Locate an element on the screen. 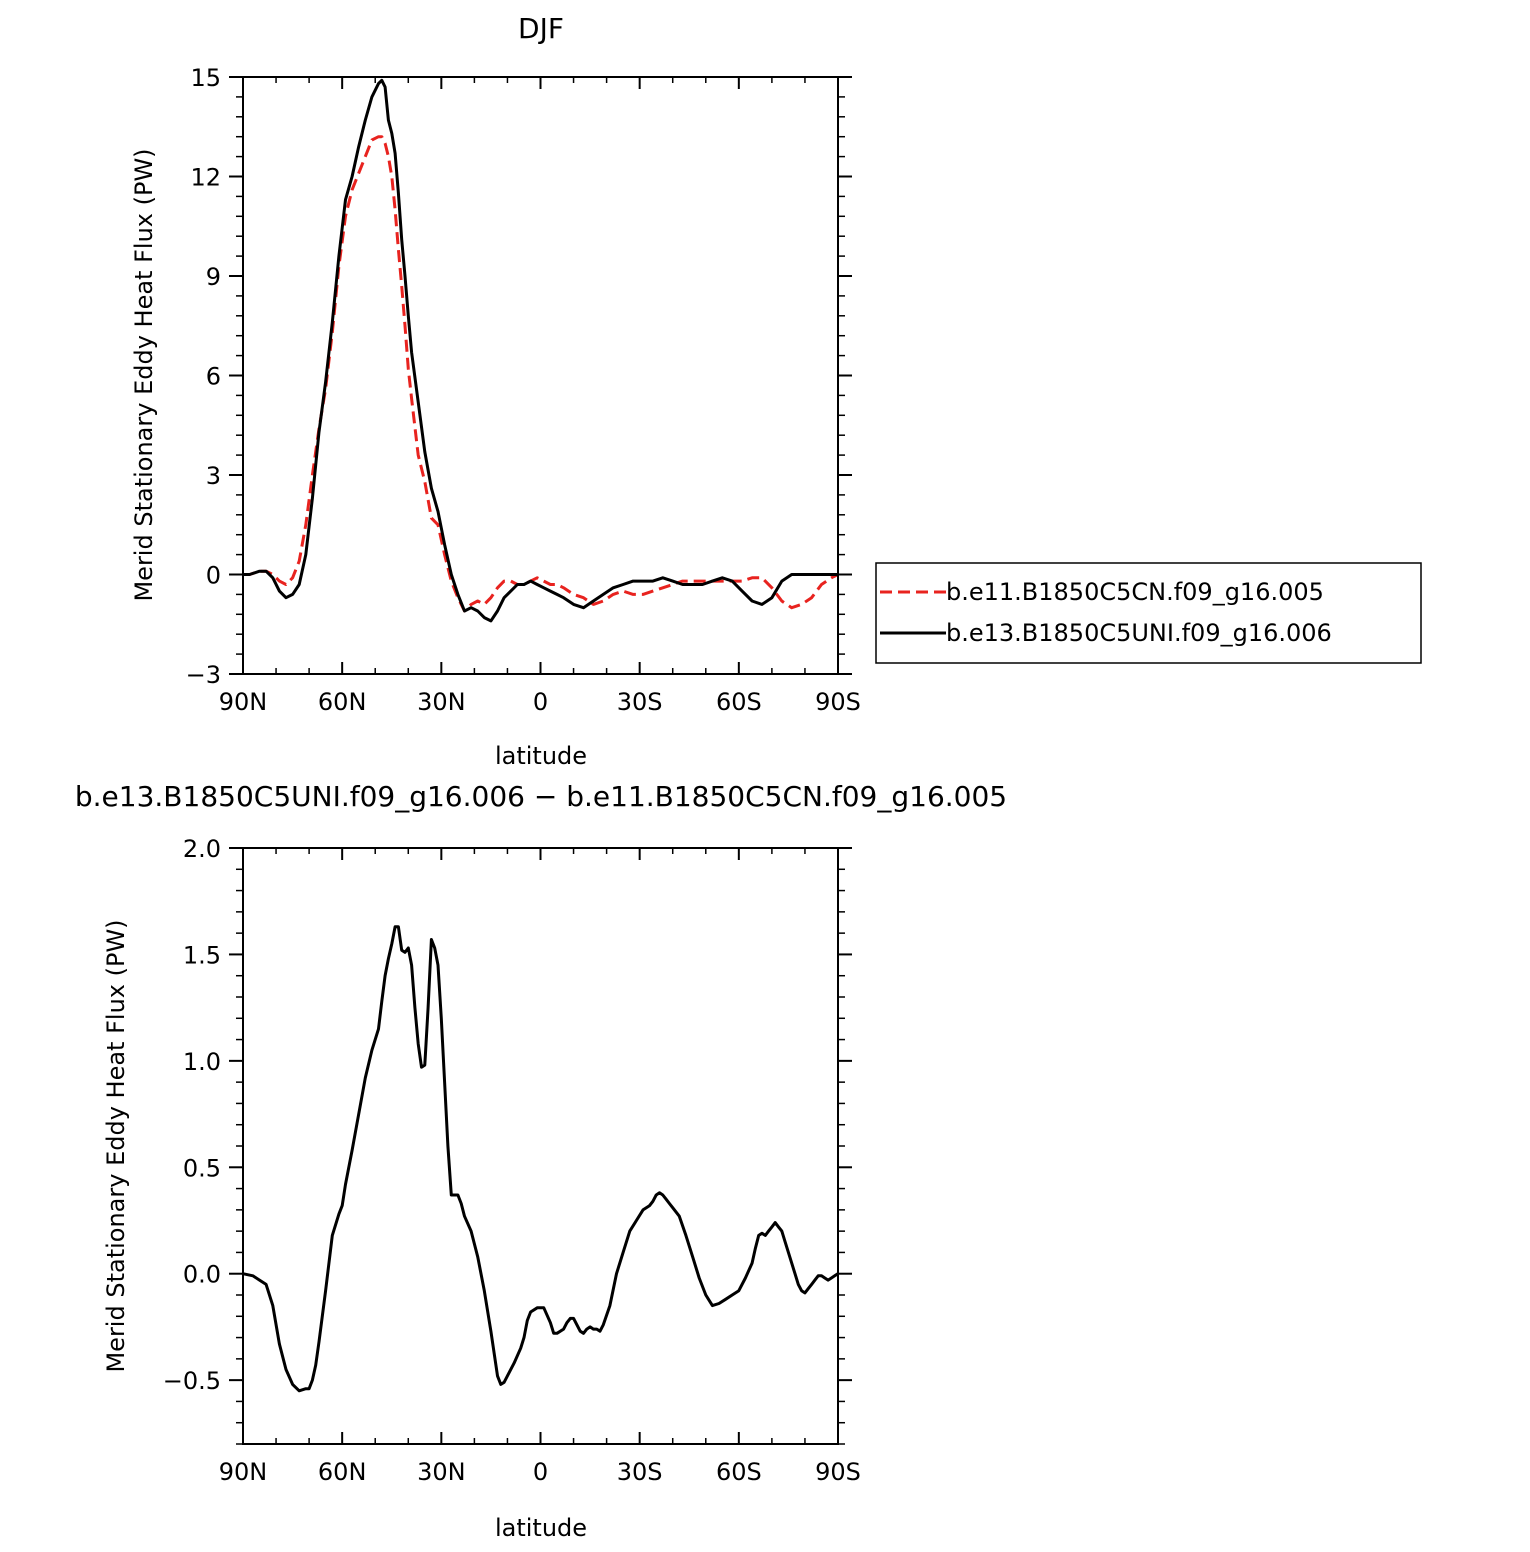  bottom-panel-x-tick-label: 0 is located at coordinates (540, 1472).